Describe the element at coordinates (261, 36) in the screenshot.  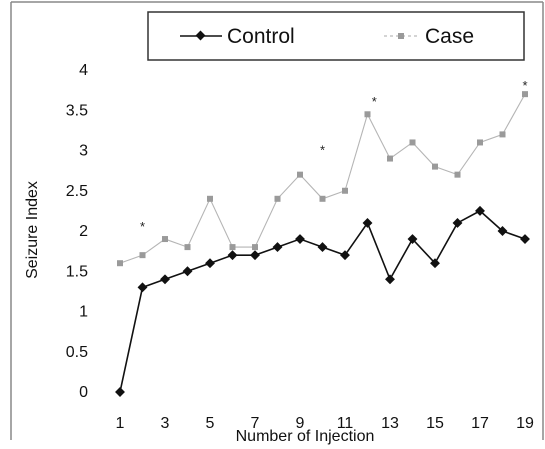
I see `legend-control-label: Control` at that location.